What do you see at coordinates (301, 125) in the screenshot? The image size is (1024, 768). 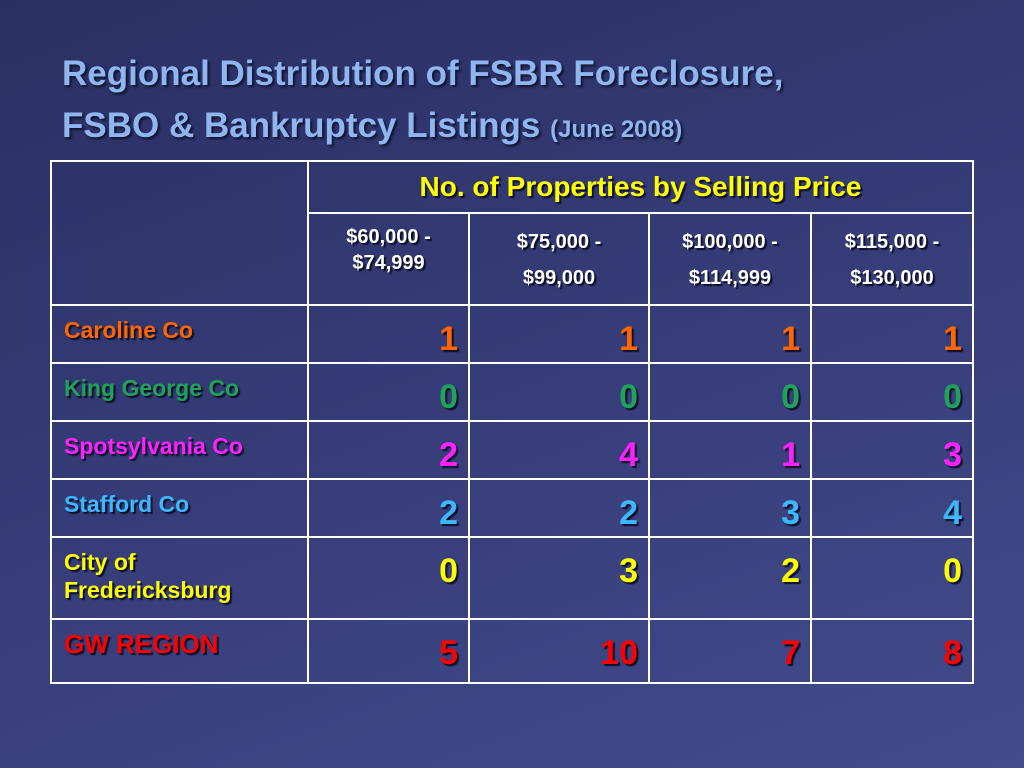 I see `title-line-2-text: FSBO & Bankruptcy Listings` at bounding box center [301, 125].